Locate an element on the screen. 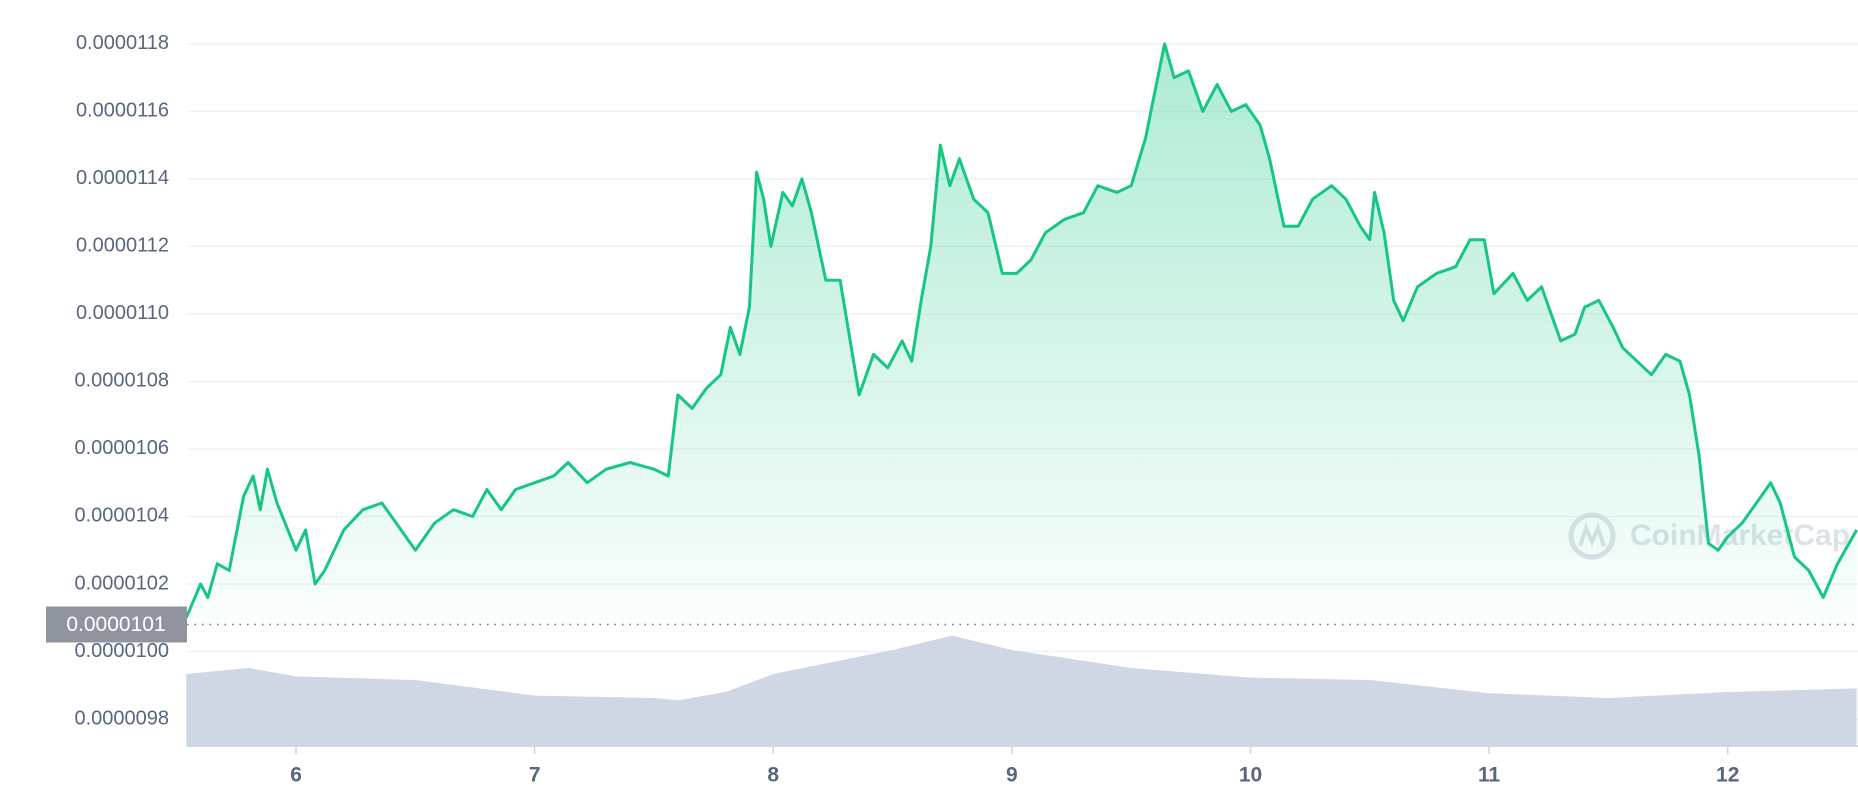  y-tick-label: 0.0000118 is located at coordinates (122, 43).